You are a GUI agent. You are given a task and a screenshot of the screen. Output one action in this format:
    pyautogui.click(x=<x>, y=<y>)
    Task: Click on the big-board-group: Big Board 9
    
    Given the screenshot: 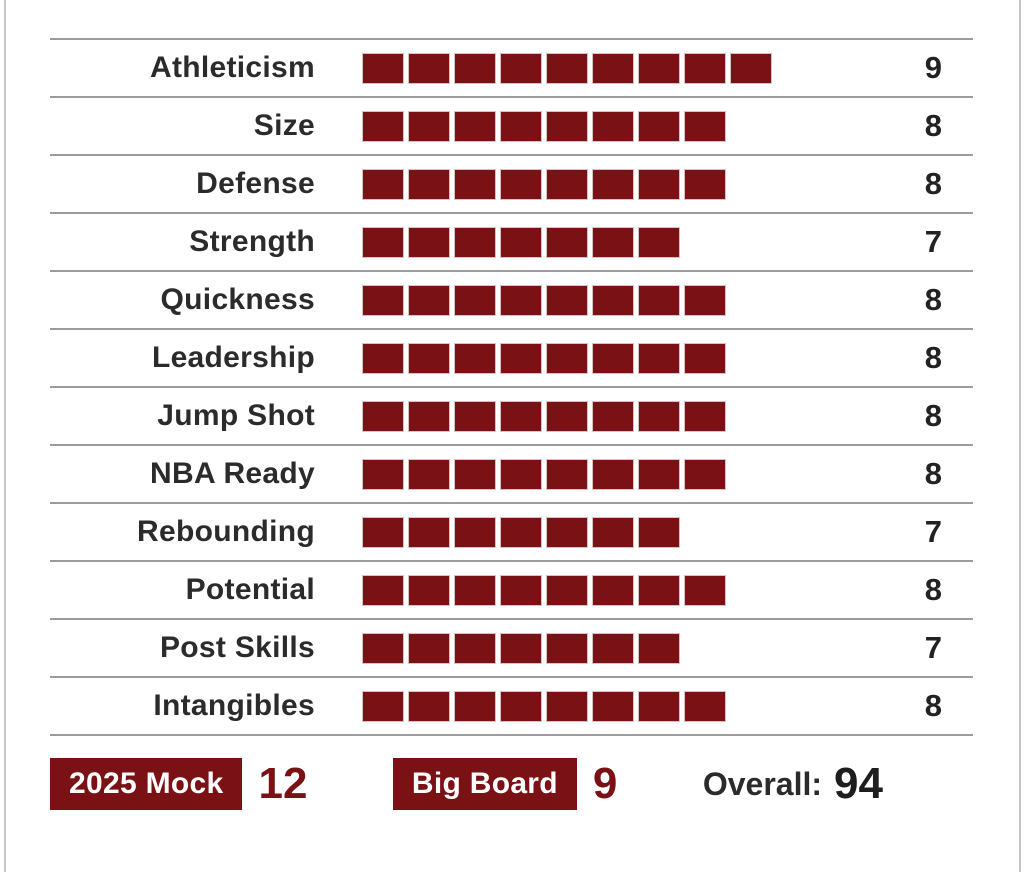 What is the action you would take?
    pyautogui.click(x=504, y=784)
    